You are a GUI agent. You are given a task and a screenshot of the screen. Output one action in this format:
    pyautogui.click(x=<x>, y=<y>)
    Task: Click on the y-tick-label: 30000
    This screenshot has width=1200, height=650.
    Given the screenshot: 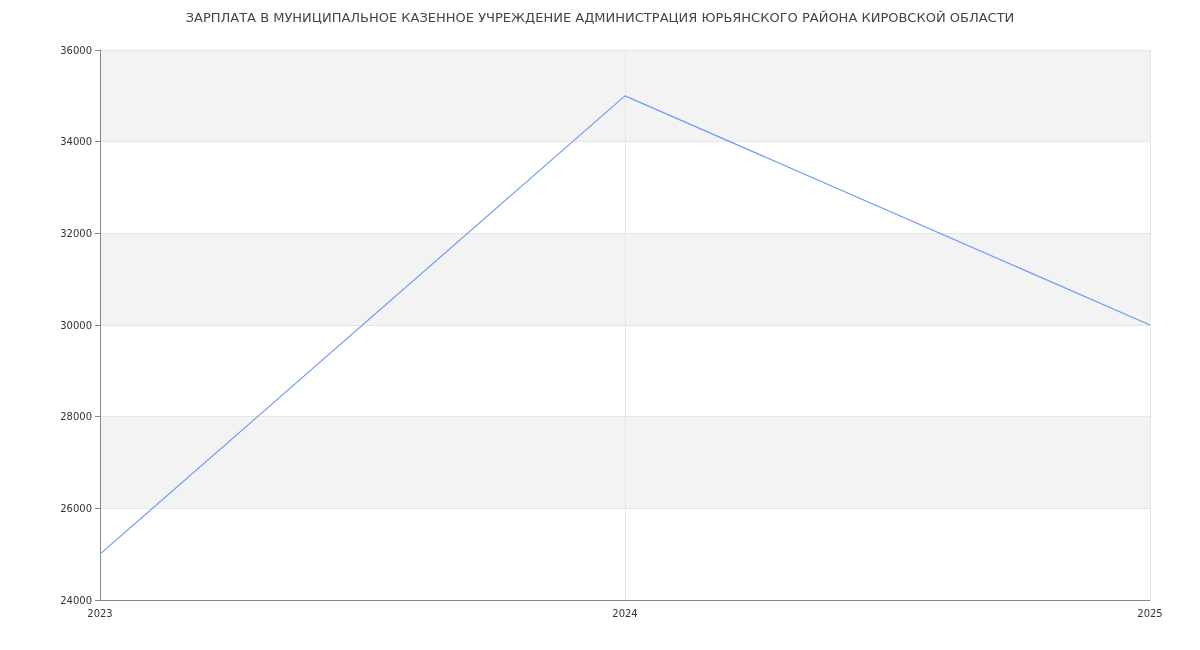 What is the action you would take?
    pyautogui.click(x=76, y=325)
    